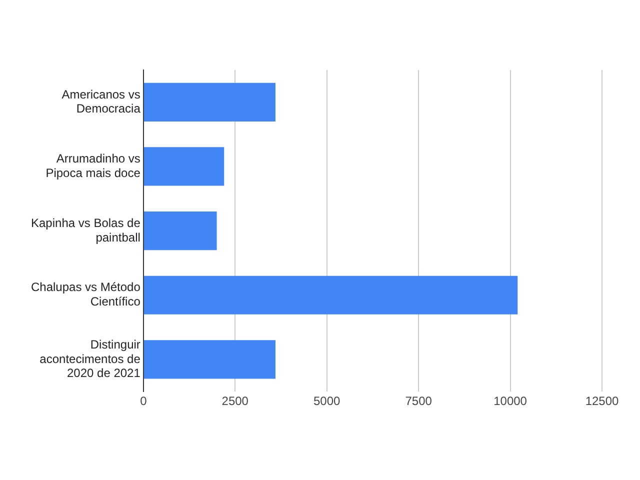 The image size is (640, 480). I want to click on y-tick-label: Kapinha vs Bolas de paintball, so click(86, 230).